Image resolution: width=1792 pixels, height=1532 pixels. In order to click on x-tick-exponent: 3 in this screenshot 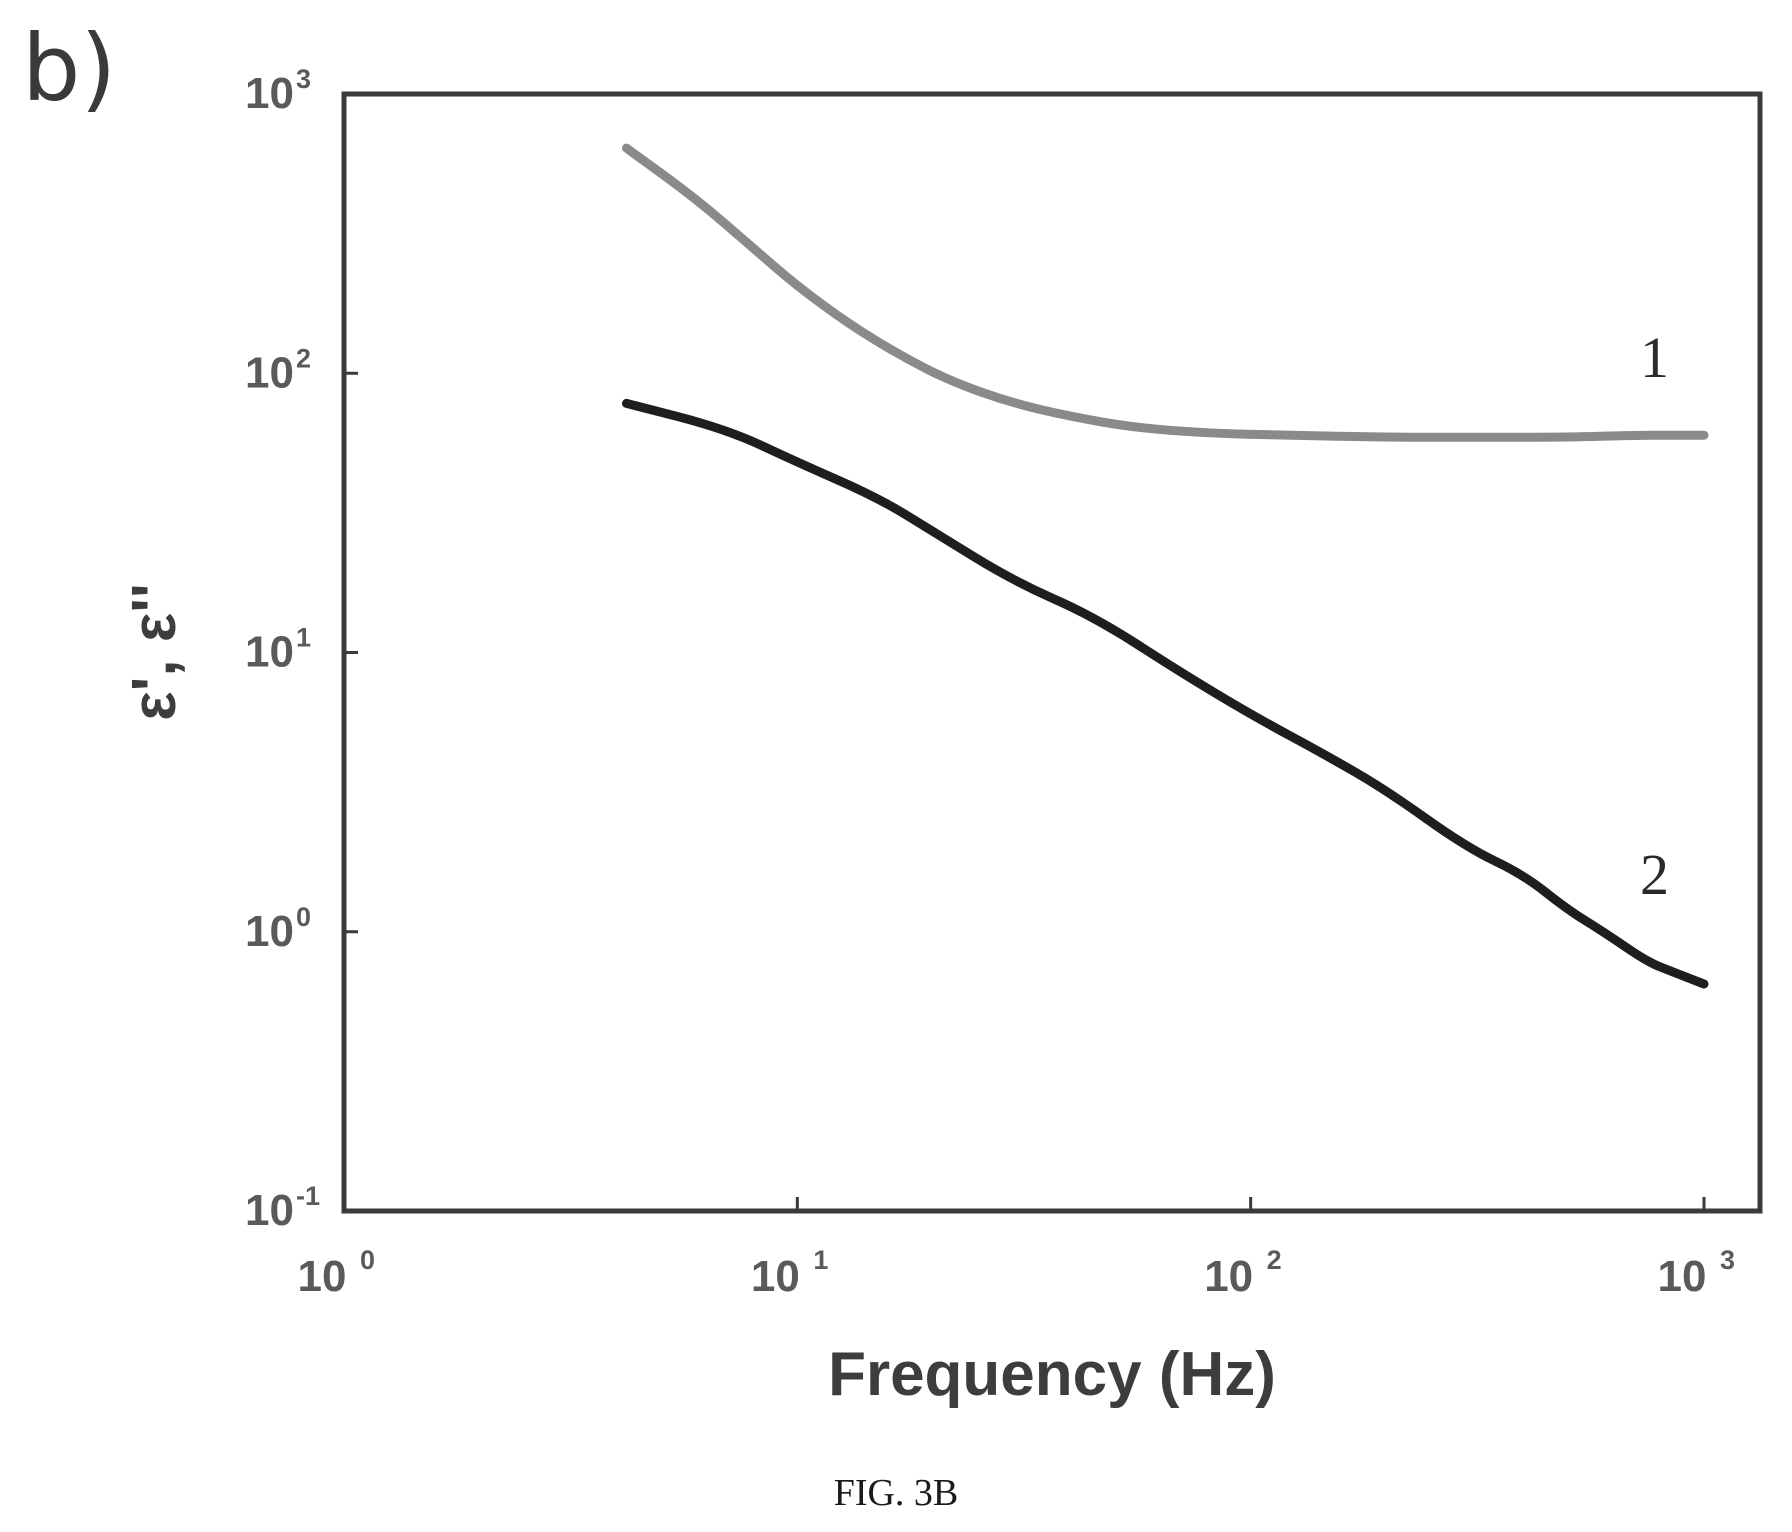, I will do `click(1727, 1260)`.